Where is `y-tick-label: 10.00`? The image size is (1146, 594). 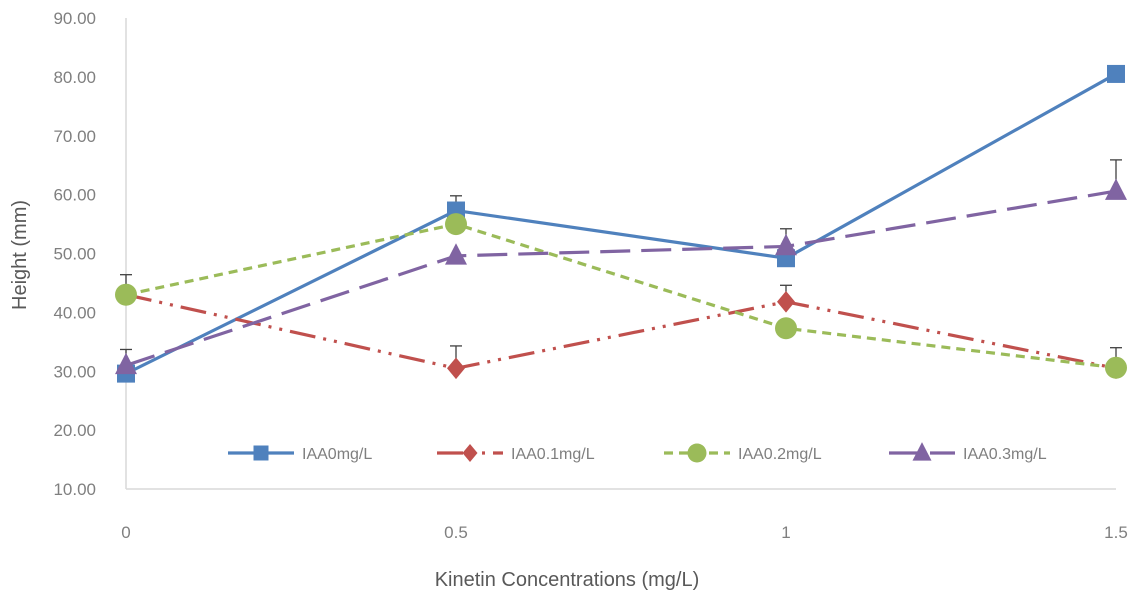 y-tick-label: 10.00 is located at coordinates (74, 489).